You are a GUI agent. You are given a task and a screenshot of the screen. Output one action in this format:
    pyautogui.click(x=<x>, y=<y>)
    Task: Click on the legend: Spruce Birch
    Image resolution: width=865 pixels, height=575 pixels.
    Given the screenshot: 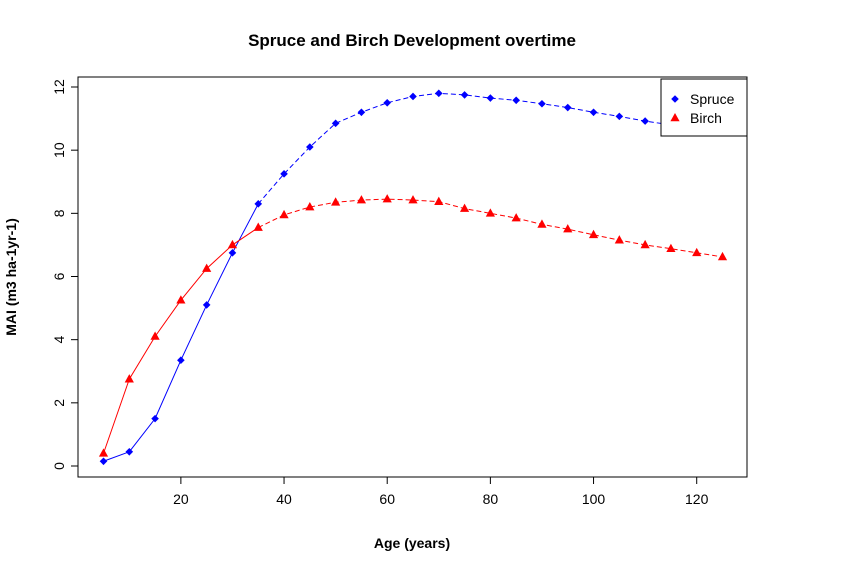 What is the action you would take?
    pyautogui.click(x=704, y=107)
    